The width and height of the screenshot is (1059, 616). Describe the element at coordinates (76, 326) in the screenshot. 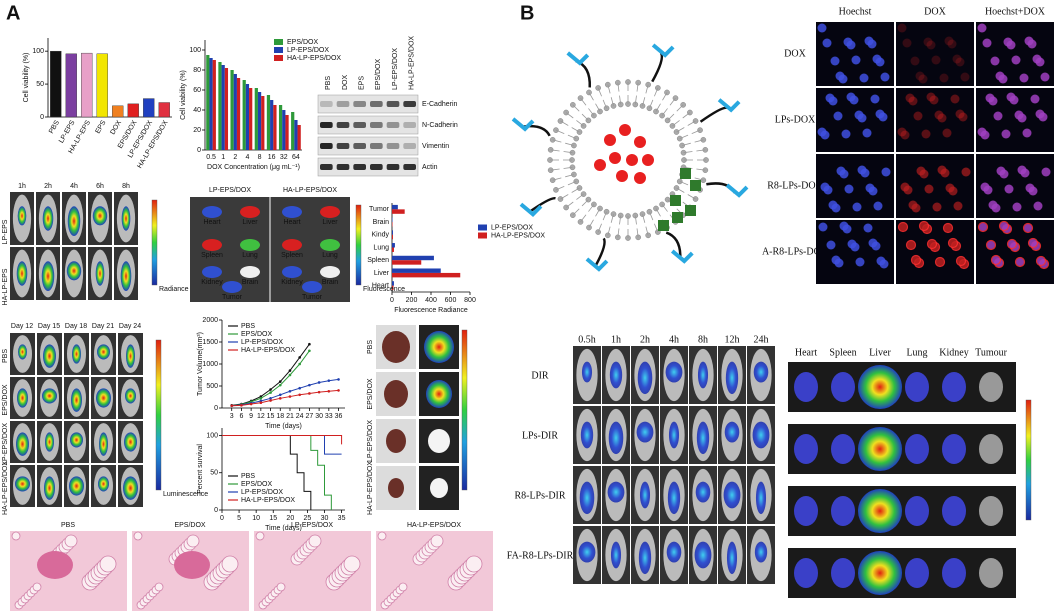

I see `day-label: Day 18` at that location.